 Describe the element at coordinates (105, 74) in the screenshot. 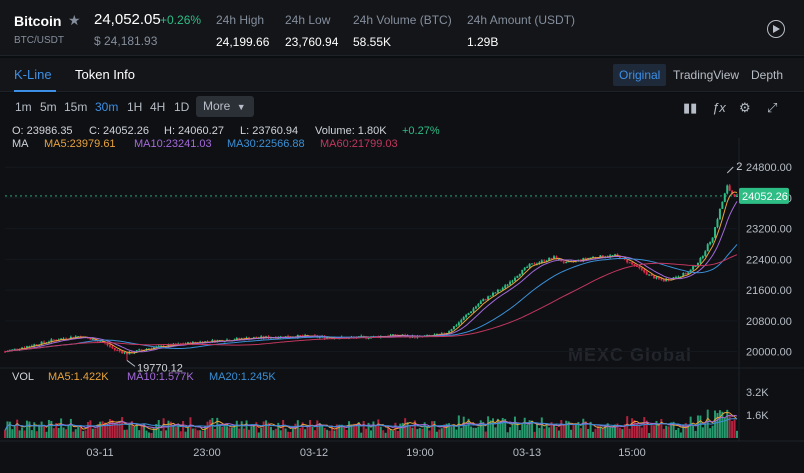

I see `tab-token-info: Token Info` at that location.